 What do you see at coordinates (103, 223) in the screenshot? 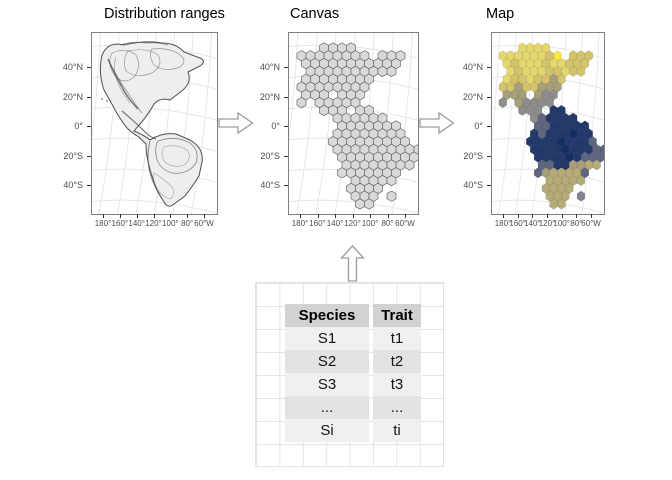
I see `x-axis-label-distribution-ranges: 180°` at bounding box center [103, 223].